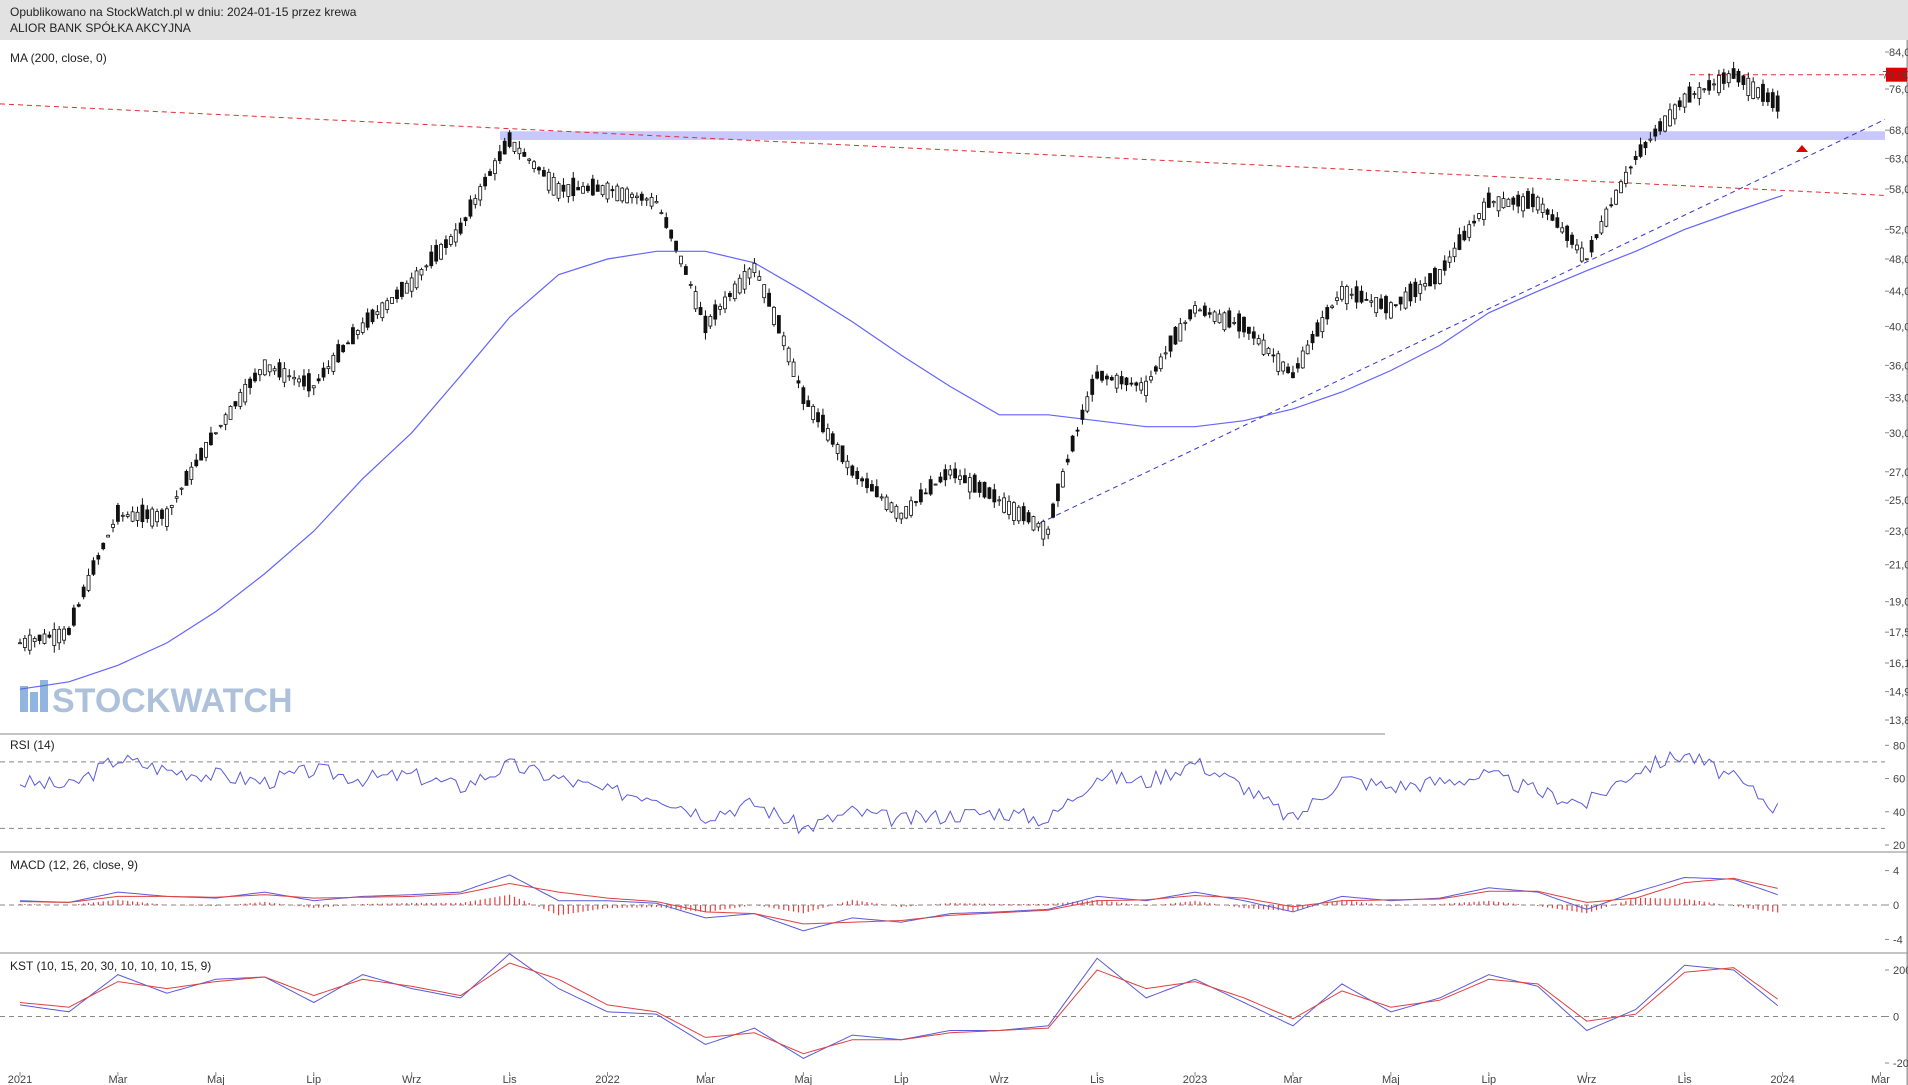 The height and width of the screenshot is (1085, 1908). I want to click on y-tick-label: 21,00, so click(1898, 566).